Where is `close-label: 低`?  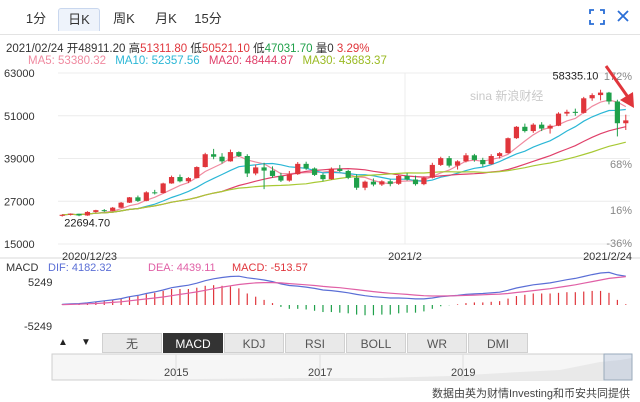 close-label: 低 is located at coordinates (259, 49).